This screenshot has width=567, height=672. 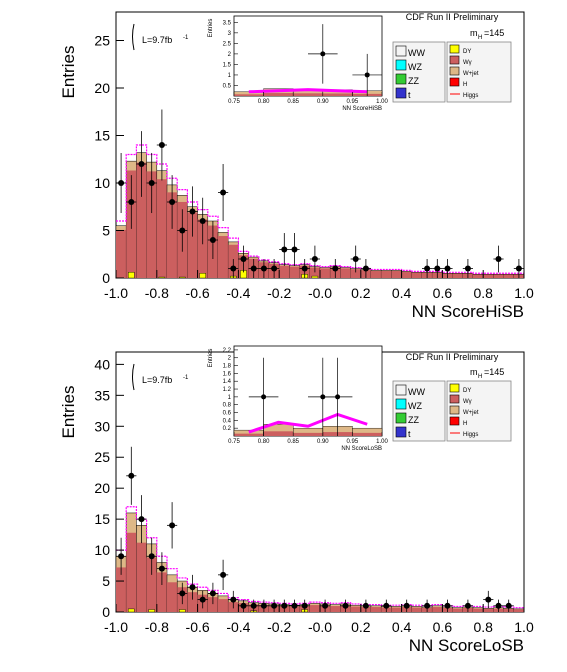 What do you see at coordinates (524, 293) in the screenshot?
I see `x-tick-label: 1.0` at bounding box center [524, 293].